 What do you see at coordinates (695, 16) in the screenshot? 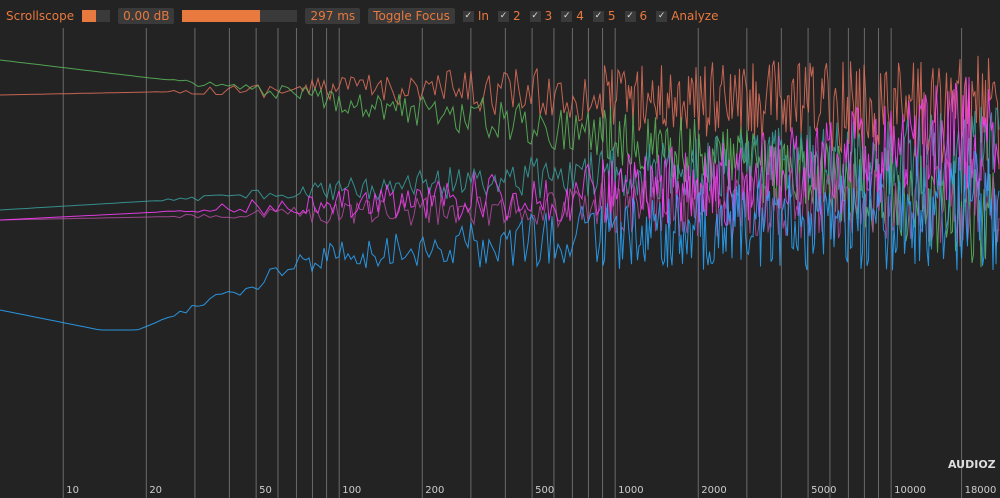
I see `checkbox-label: Analyze` at bounding box center [695, 16].